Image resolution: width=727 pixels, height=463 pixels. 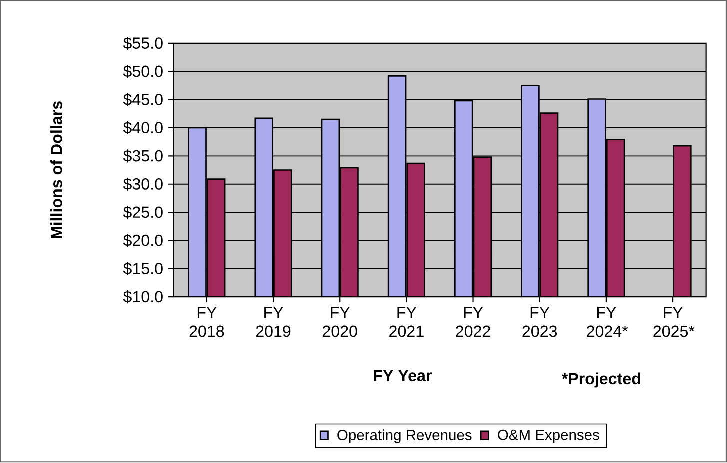 I want to click on y-tick-label: $20.0, so click(x=143, y=241).